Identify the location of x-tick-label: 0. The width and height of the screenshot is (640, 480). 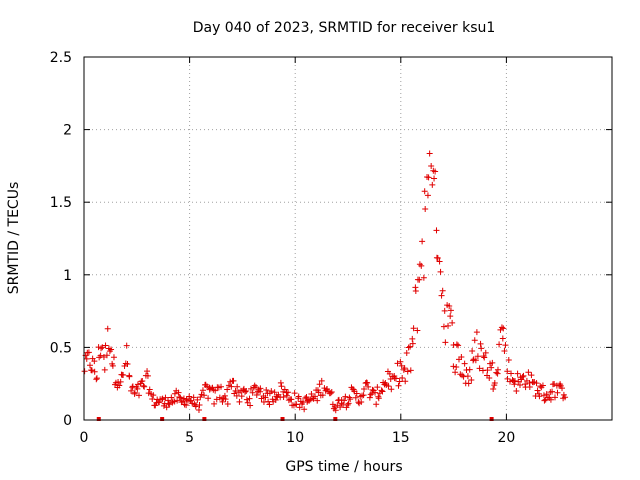
(84, 438).